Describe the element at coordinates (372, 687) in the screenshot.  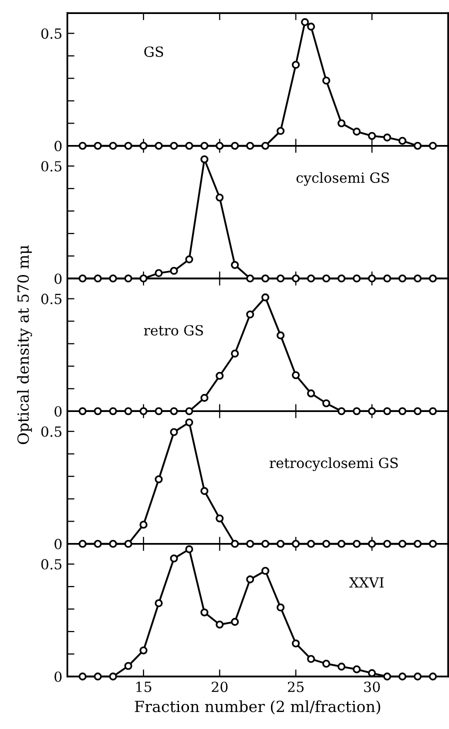
I see `x-tick-label: 30` at that location.